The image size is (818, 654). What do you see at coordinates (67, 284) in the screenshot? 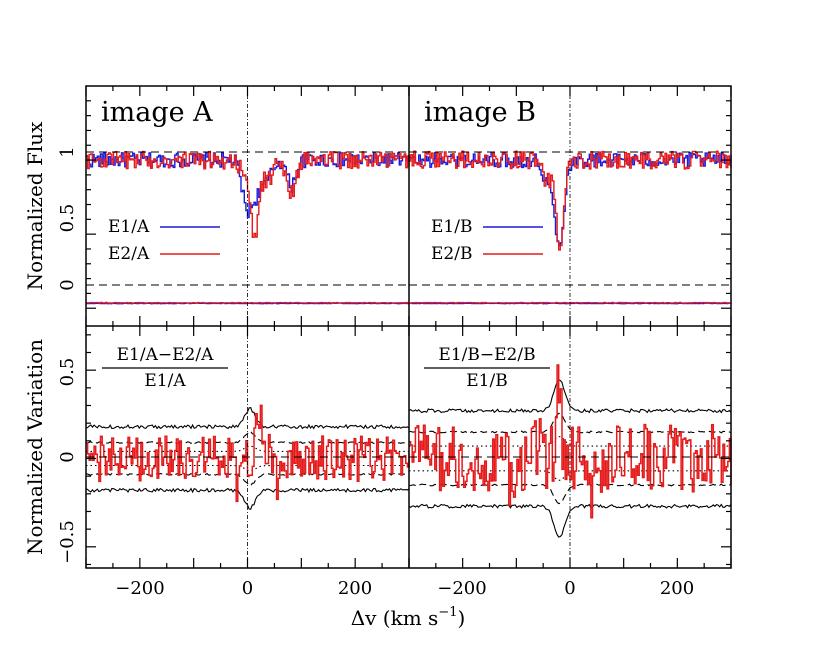
I see `top-ytick-label-0: 0` at bounding box center [67, 284].